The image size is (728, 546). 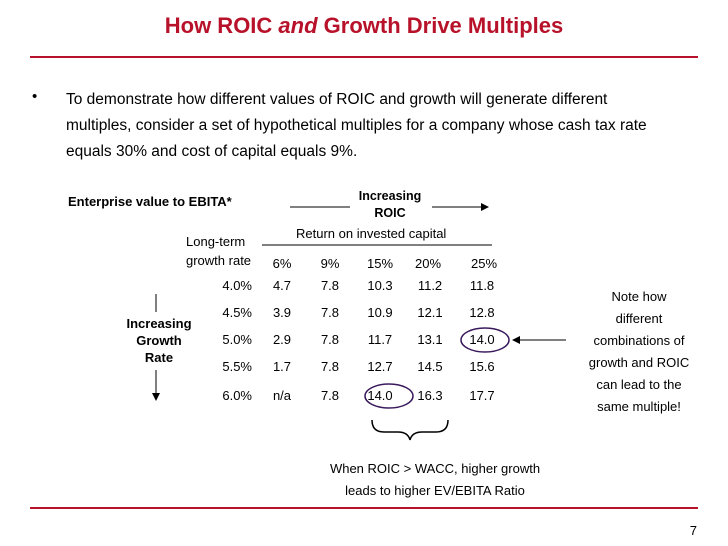 I want to click on page-title: How ROIC and Growth Drive Multiples, so click(x=364, y=25).